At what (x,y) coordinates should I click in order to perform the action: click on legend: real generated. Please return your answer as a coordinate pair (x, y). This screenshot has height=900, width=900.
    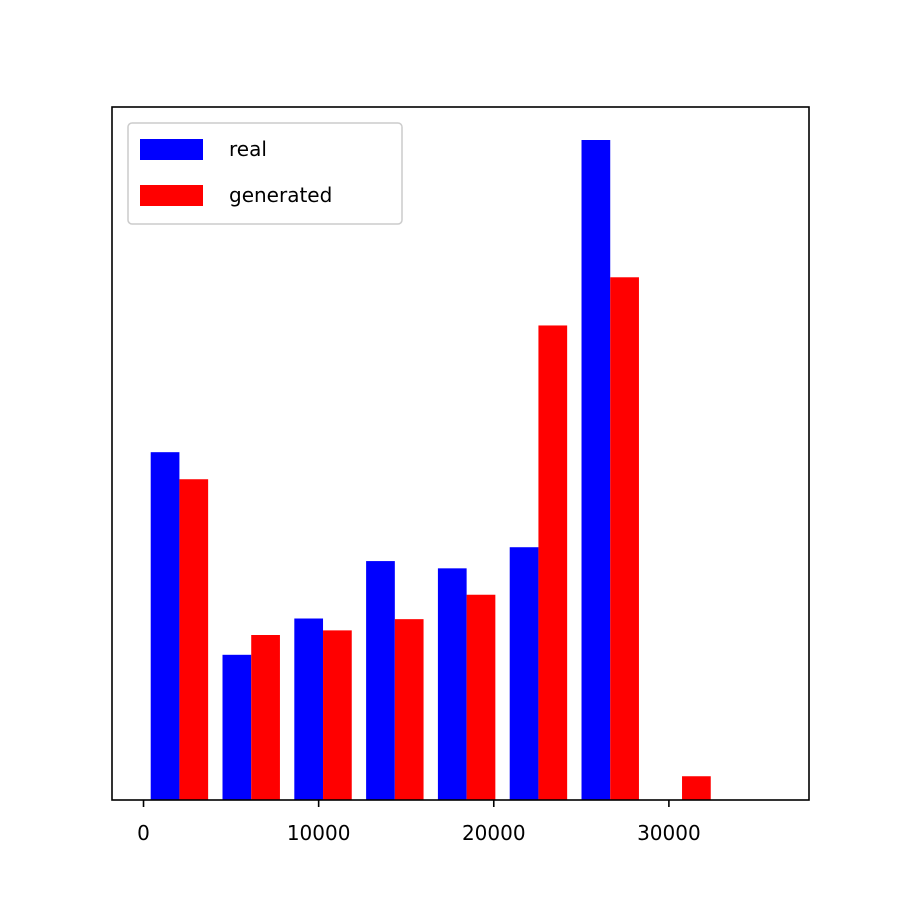
    Looking at the image, I should click on (265, 173).